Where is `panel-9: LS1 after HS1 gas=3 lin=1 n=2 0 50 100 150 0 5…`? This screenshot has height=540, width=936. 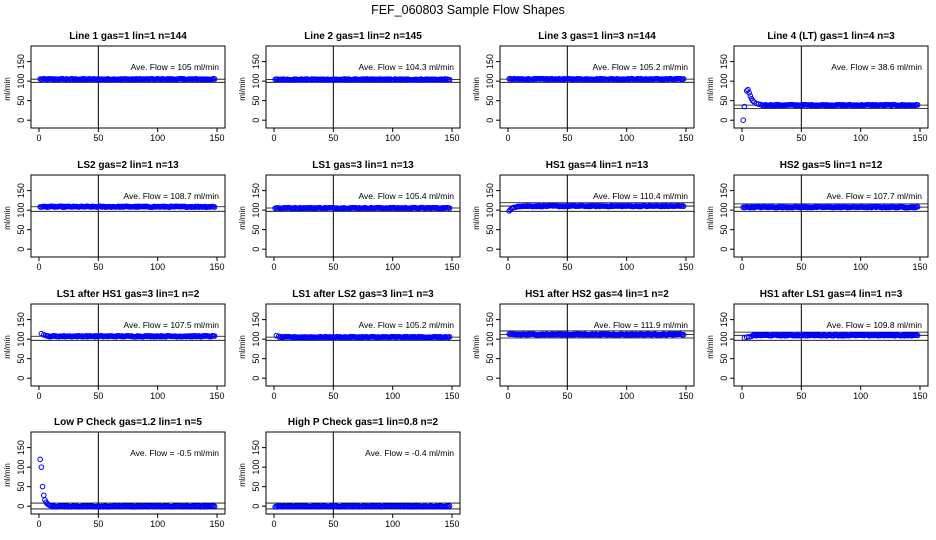
panel-9: LS1 after HS1 gas=3 lin=1 n=2 0 50 100 150 0 5… is located at coordinates (114, 345).